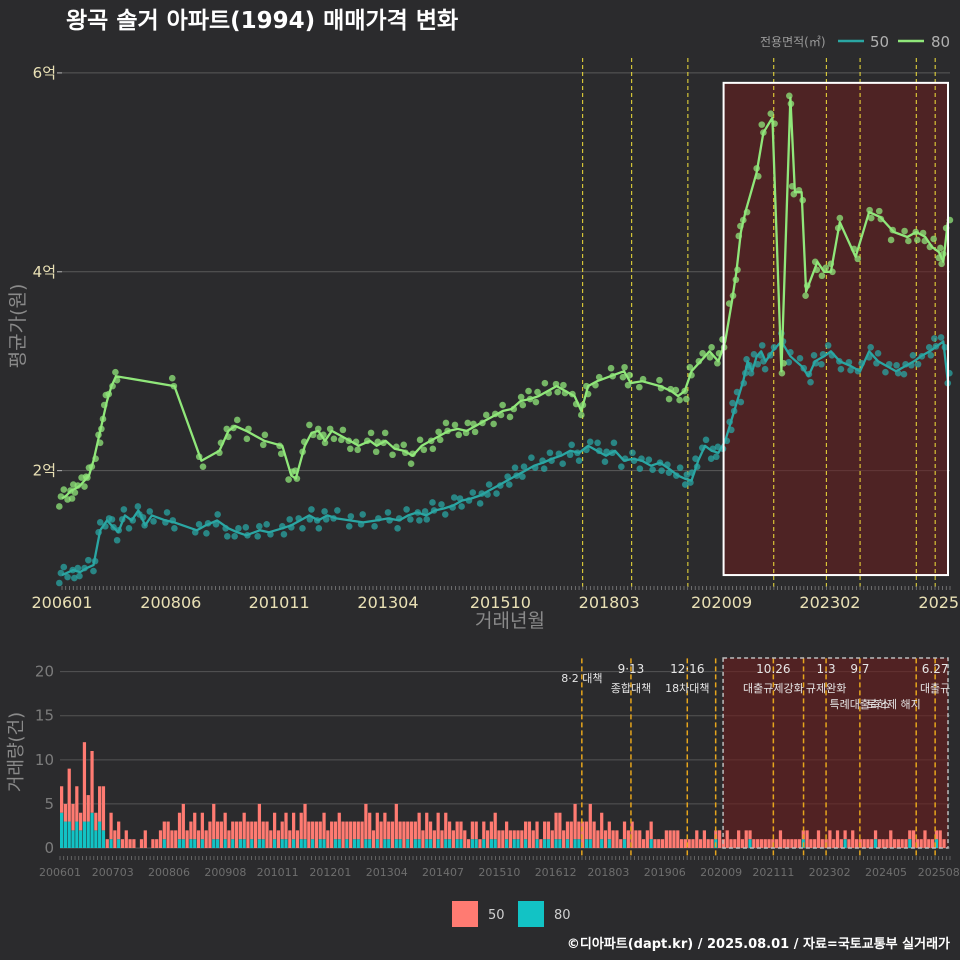 This screenshot has height=960, width=960. I want to click on bottom-x-tick-label: 202111, so click(773, 872).